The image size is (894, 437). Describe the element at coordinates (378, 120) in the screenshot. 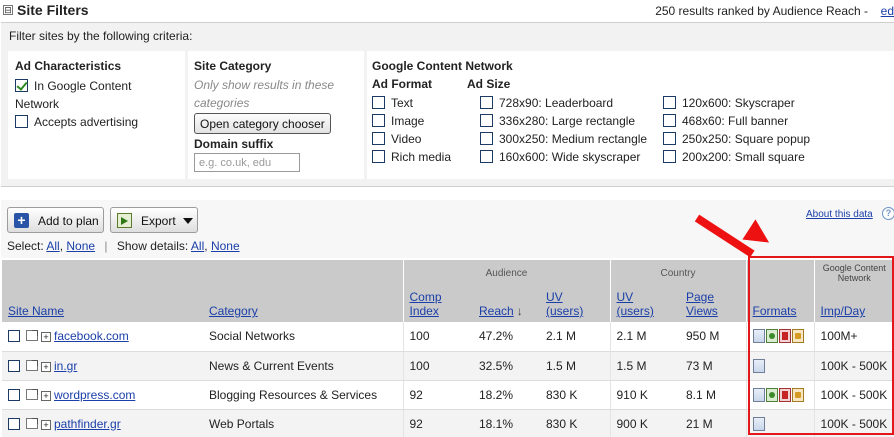

I see `ad-format-image-checkbox` at that location.